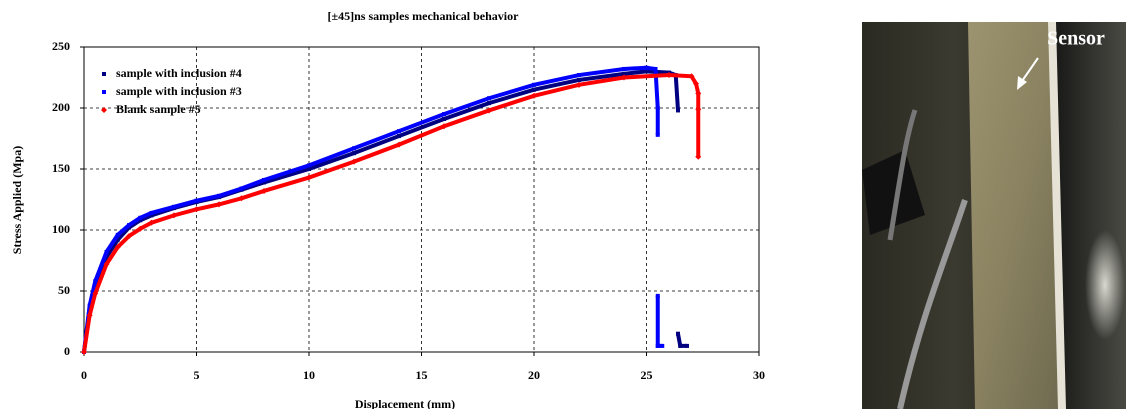 This screenshot has height=409, width=1135. I want to click on y-axis-label: Stress Applied (Mpa), so click(17, 200).